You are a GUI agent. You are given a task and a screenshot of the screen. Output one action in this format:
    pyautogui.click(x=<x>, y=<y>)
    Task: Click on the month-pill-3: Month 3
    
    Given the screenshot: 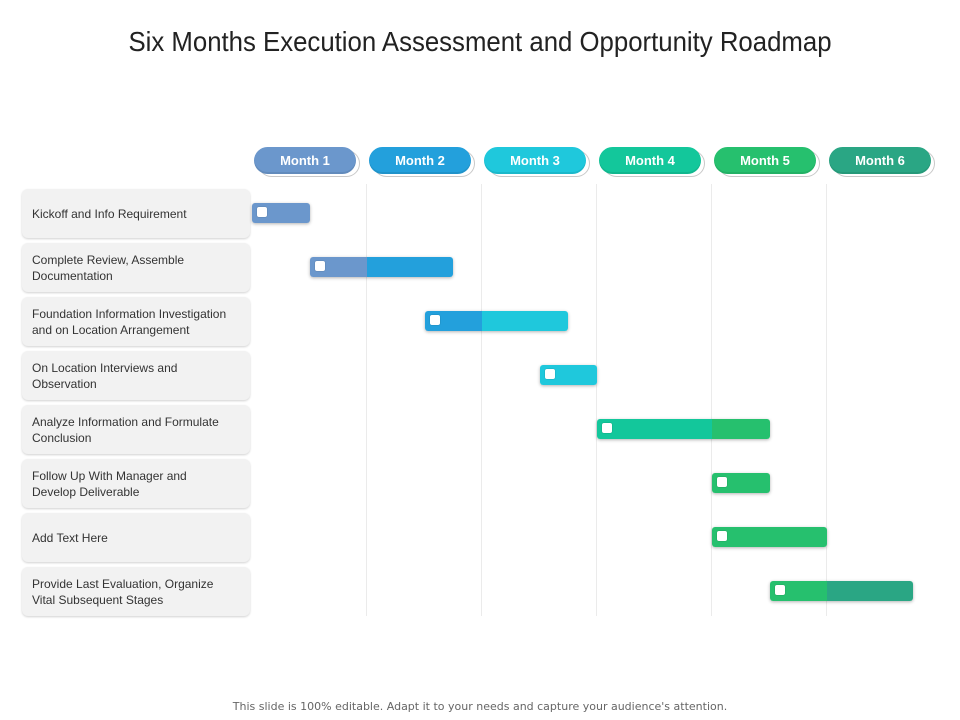 What is the action you would take?
    pyautogui.click(x=537, y=162)
    